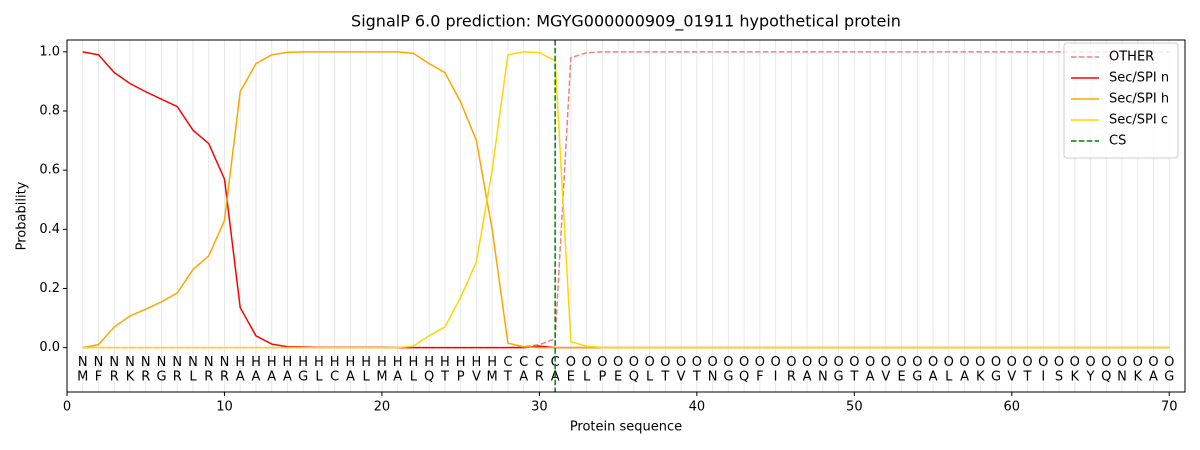 Image resolution: width=1200 pixels, height=450 pixels. I want to click on residue-label: I, so click(1043, 377).